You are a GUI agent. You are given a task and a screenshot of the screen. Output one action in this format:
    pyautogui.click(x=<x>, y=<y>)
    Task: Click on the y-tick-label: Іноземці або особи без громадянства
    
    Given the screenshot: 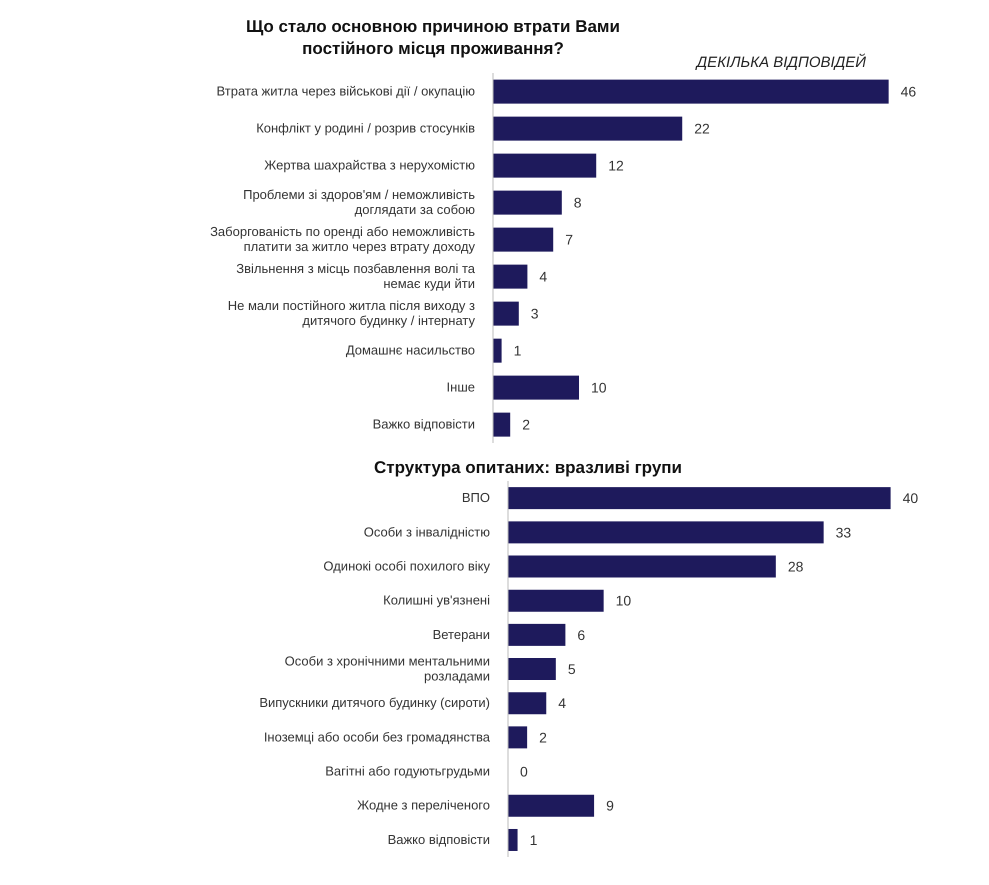 What is the action you would take?
    pyautogui.click(x=377, y=736)
    